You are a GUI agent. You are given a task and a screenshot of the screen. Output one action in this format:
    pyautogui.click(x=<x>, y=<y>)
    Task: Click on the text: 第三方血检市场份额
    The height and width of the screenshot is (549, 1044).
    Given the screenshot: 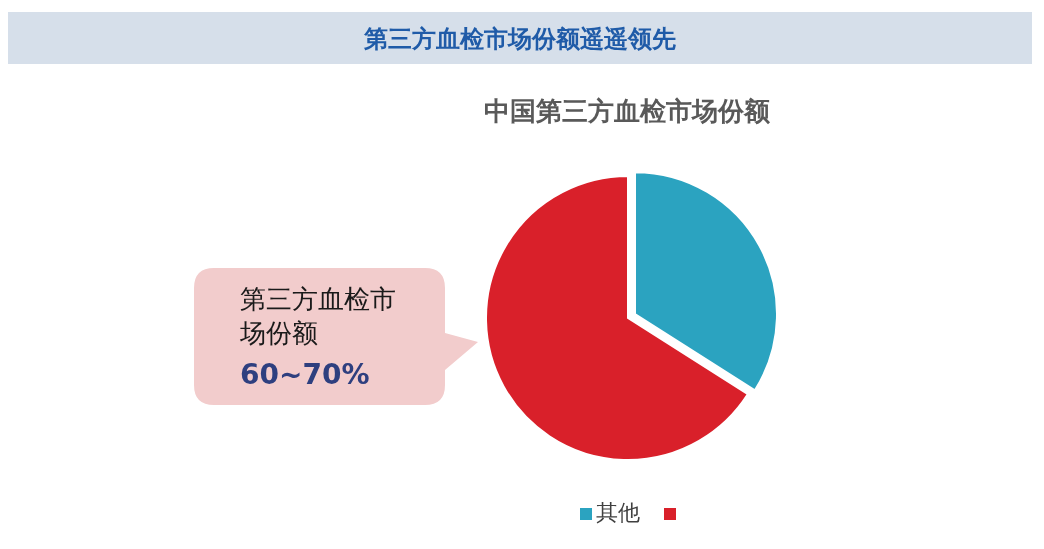 What is the action you would take?
    pyautogui.click(x=317, y=316)
    